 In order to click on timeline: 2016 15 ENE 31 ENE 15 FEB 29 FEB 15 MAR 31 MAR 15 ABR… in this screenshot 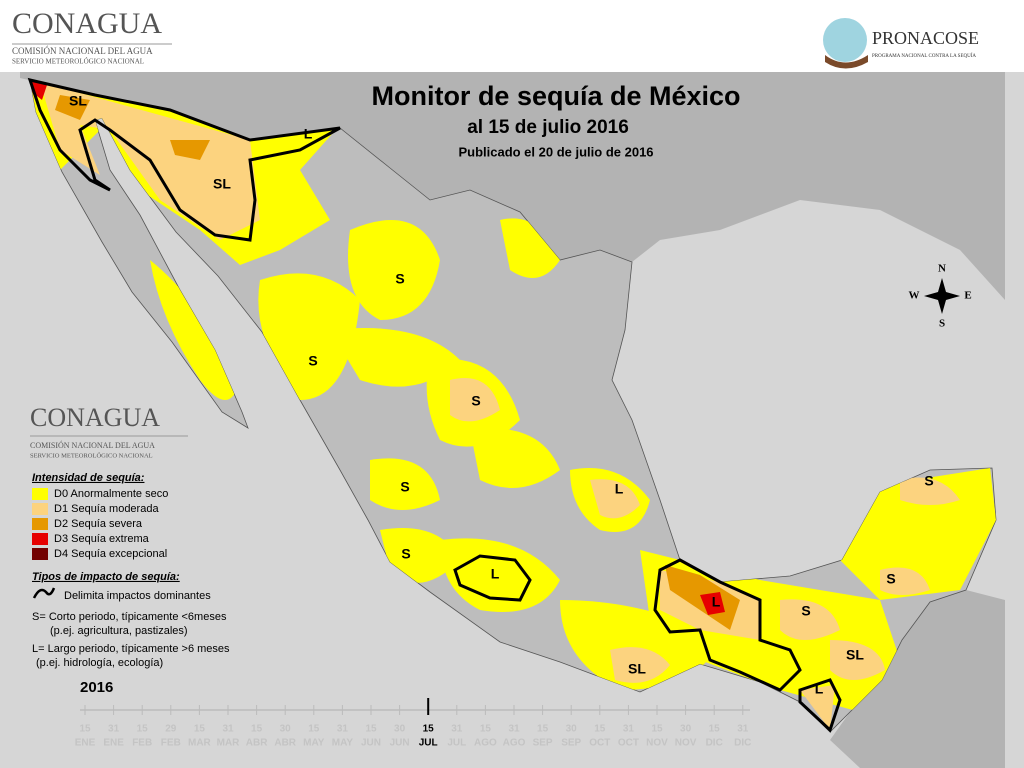, I will do `click(413, 714)`.